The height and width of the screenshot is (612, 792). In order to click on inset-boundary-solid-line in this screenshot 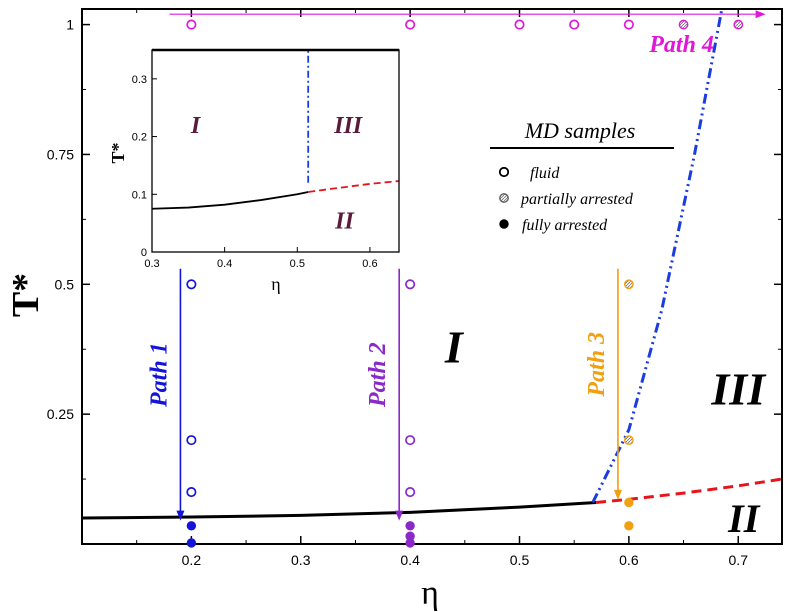, I will do `click(230, 200)`.